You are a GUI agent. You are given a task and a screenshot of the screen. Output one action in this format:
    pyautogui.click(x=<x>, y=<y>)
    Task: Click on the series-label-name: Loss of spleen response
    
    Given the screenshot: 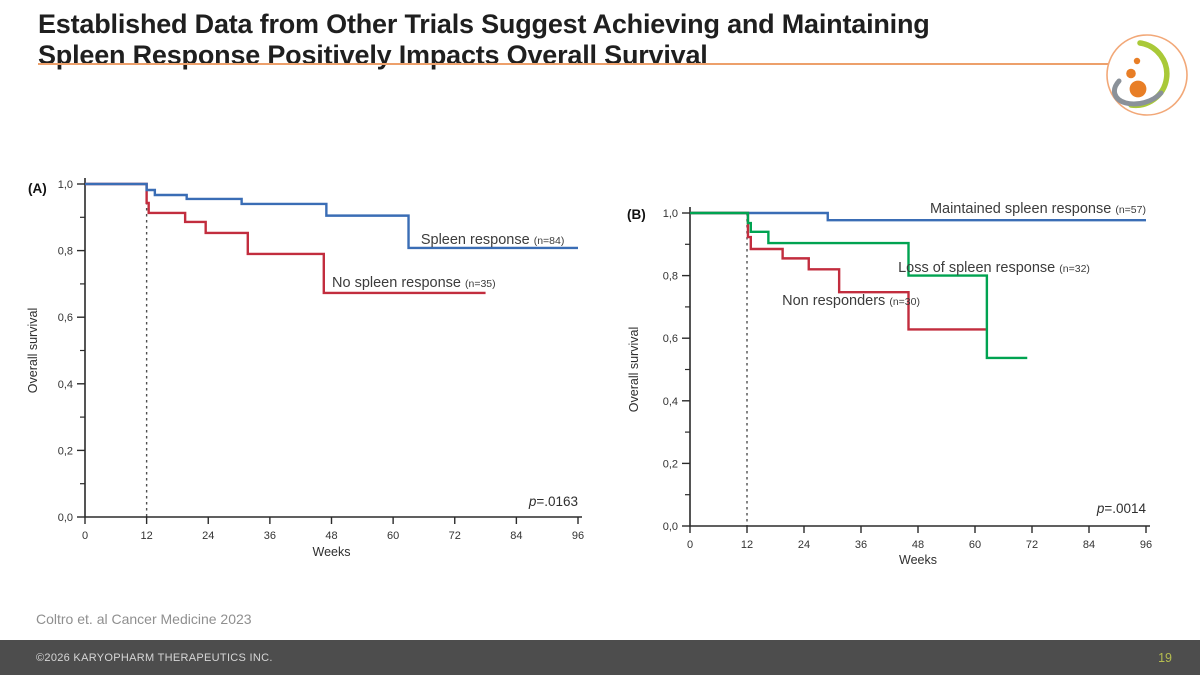 What is the action you would take?
    pyautogui.click(x=978, y=268)
    